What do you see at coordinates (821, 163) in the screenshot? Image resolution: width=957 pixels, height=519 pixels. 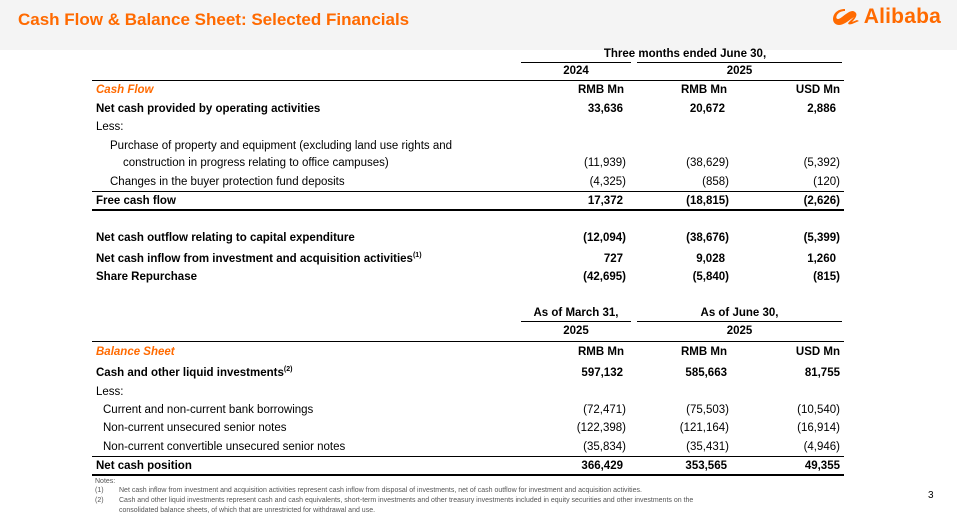 I see `cf-row-value: (5,392)` at bounding box center [821, 163].